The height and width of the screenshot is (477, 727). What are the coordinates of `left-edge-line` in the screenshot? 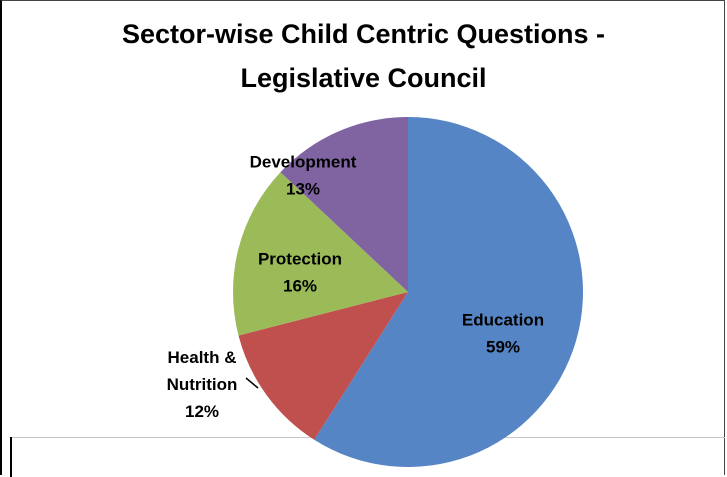 It's located at (11, 457).